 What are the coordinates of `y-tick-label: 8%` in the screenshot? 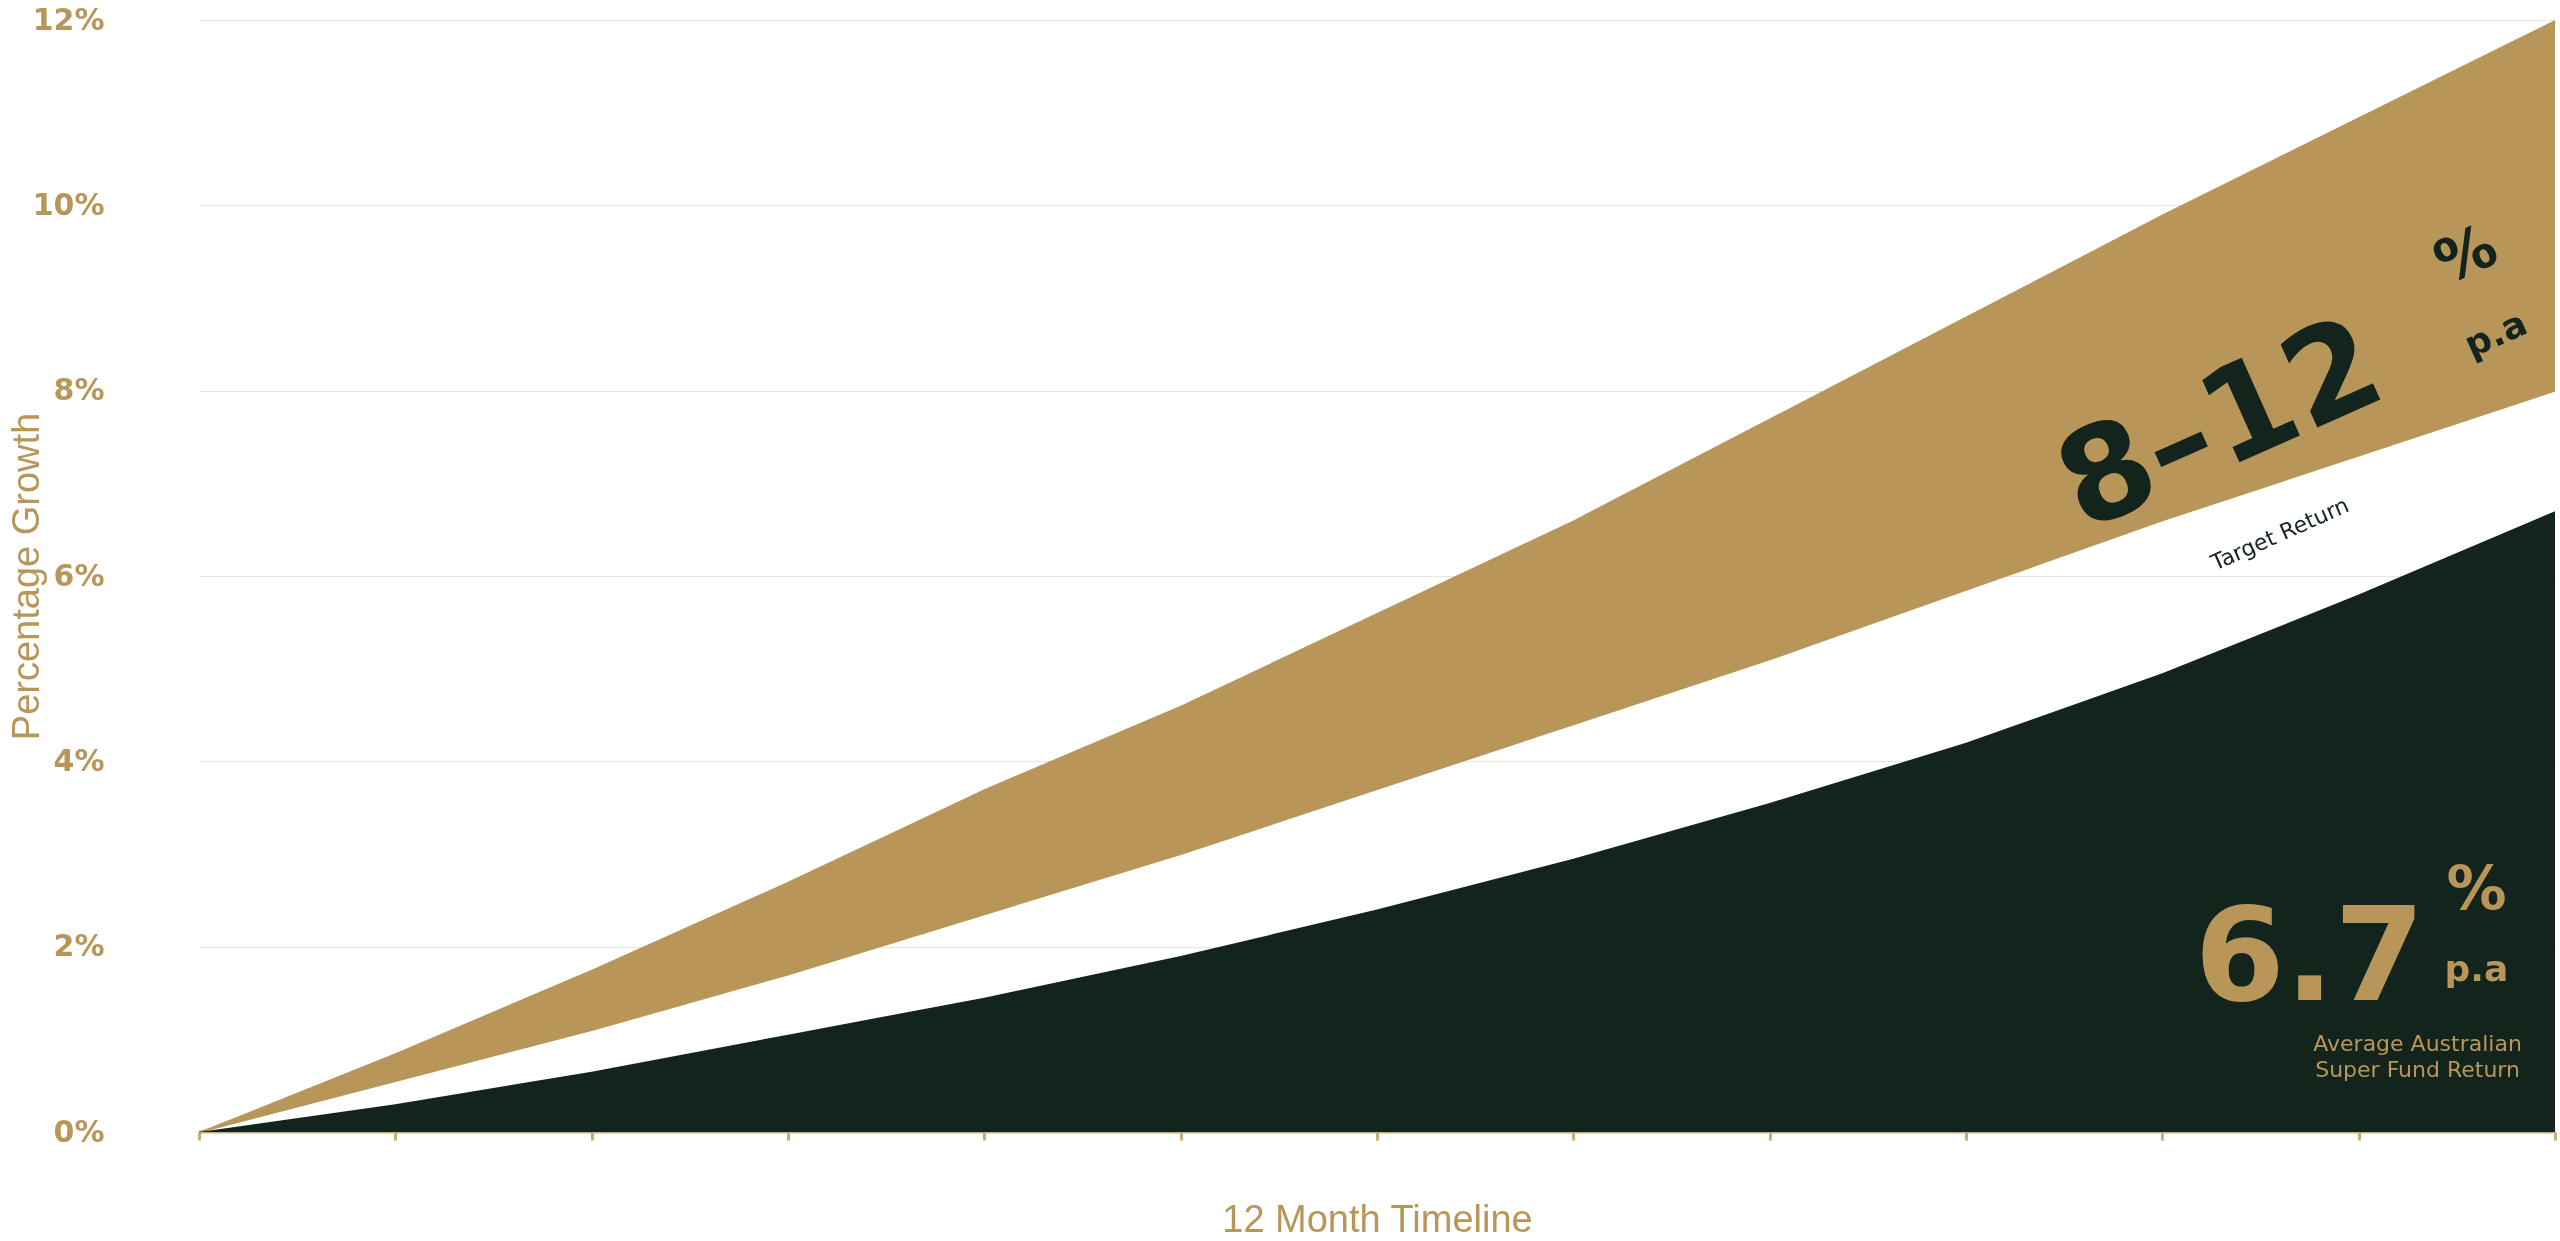 It's located at (79, 390).